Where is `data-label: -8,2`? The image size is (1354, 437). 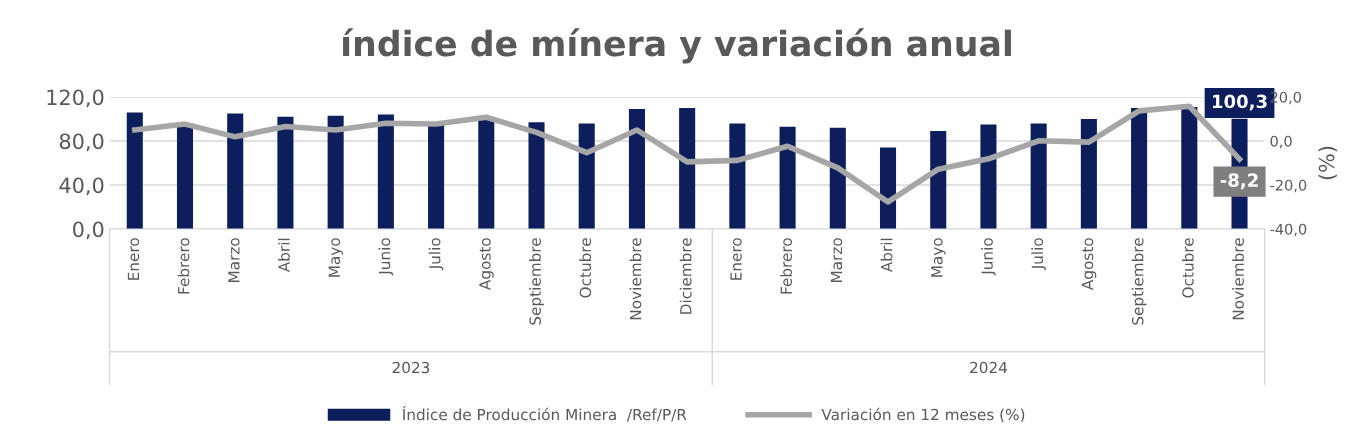
data-label: -8,2 is located at coordinates (1239, 181).